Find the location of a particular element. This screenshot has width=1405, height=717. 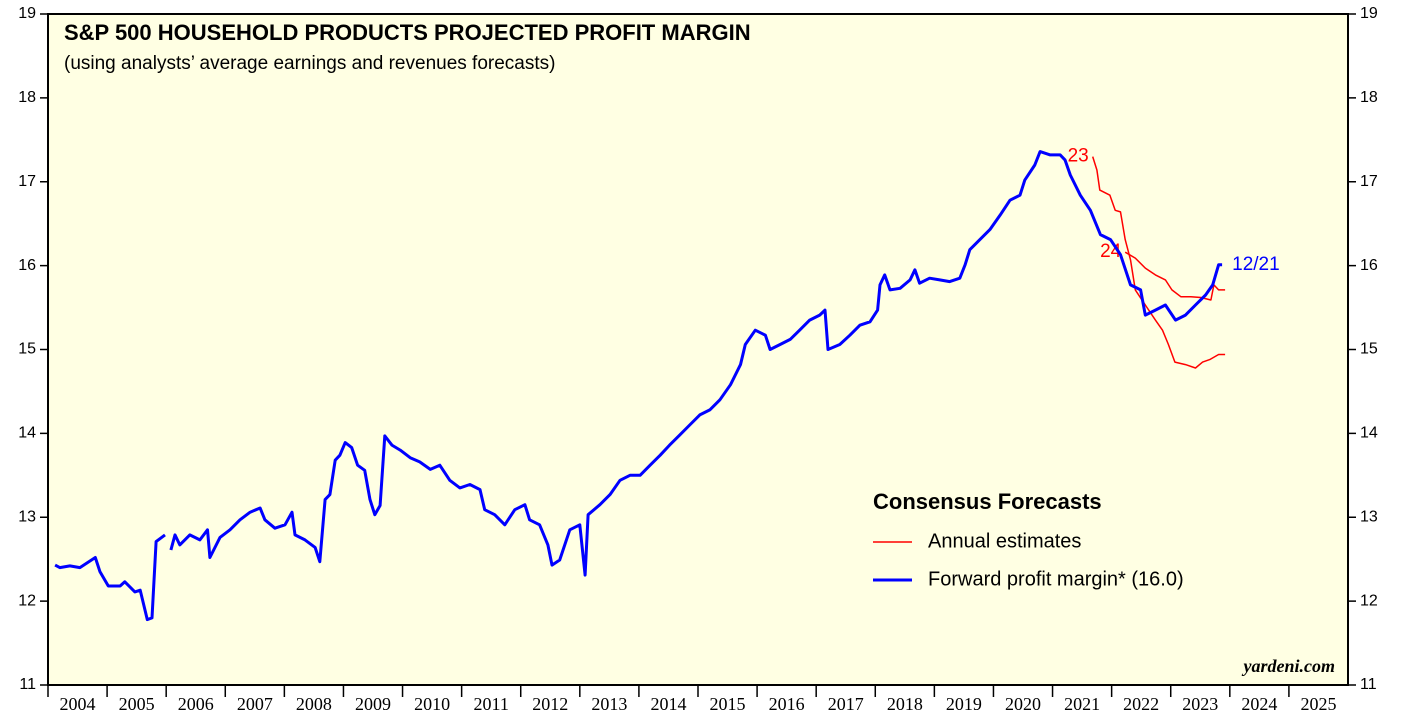

x-tick-label: 2007 is located at coordinates (255, 704).